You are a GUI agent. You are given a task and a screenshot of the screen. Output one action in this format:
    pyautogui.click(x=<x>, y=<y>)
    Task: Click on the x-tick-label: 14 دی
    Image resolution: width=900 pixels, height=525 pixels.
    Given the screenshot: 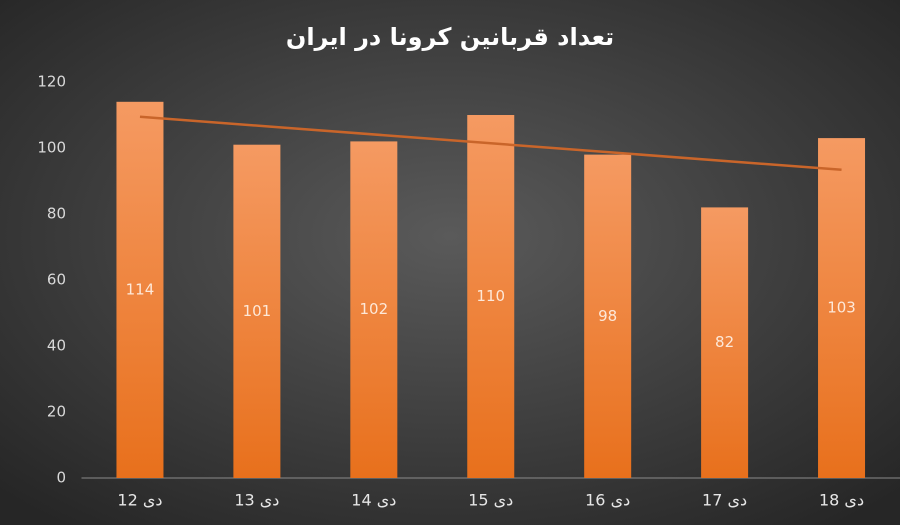 What is the action you would take?
    pyautogui.click(x=373, y=500)
    